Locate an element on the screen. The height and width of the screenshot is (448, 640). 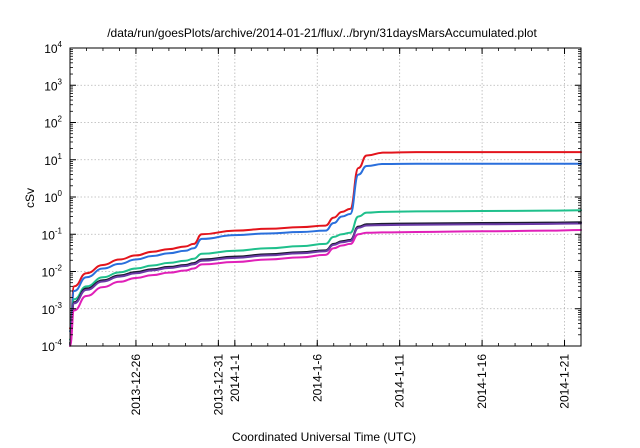
x-tick-label: 2014-1-11 is located at coordinates (400, 381).